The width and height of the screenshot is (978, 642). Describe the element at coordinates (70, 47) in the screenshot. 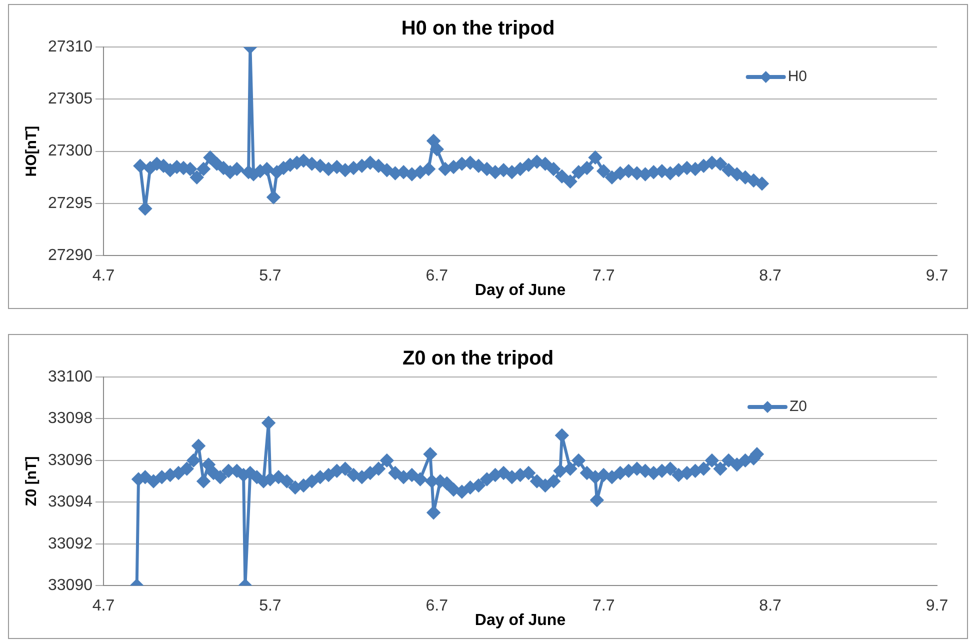

I see `y-tick-label: 27310` at that location.